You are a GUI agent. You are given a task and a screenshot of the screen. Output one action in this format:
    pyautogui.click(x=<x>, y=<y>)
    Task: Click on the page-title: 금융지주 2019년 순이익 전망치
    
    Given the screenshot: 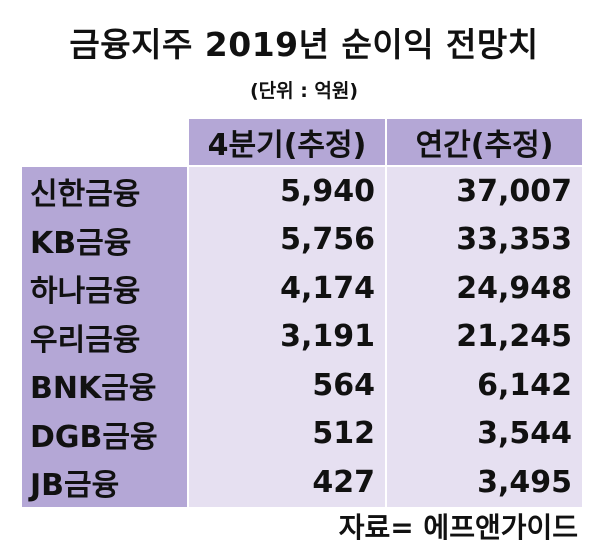 What is the action you would take?
    pyautogui.click(x=304, y=44)
    